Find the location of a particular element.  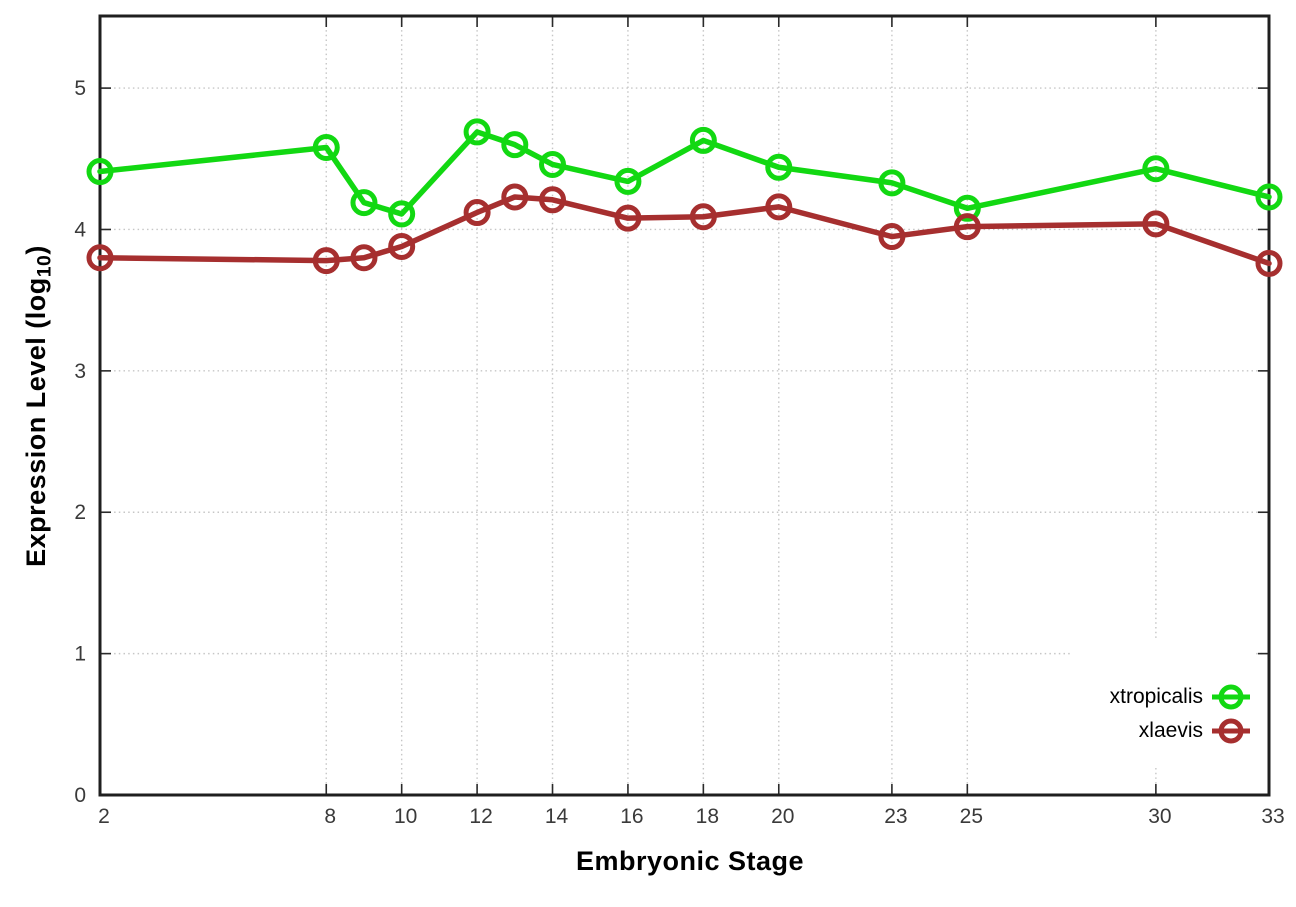

y-tick-label: 1 is located at coordinates (80, 654).